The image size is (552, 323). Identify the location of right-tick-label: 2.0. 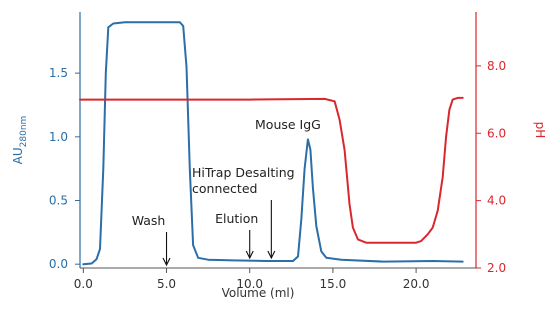
(496, 268).